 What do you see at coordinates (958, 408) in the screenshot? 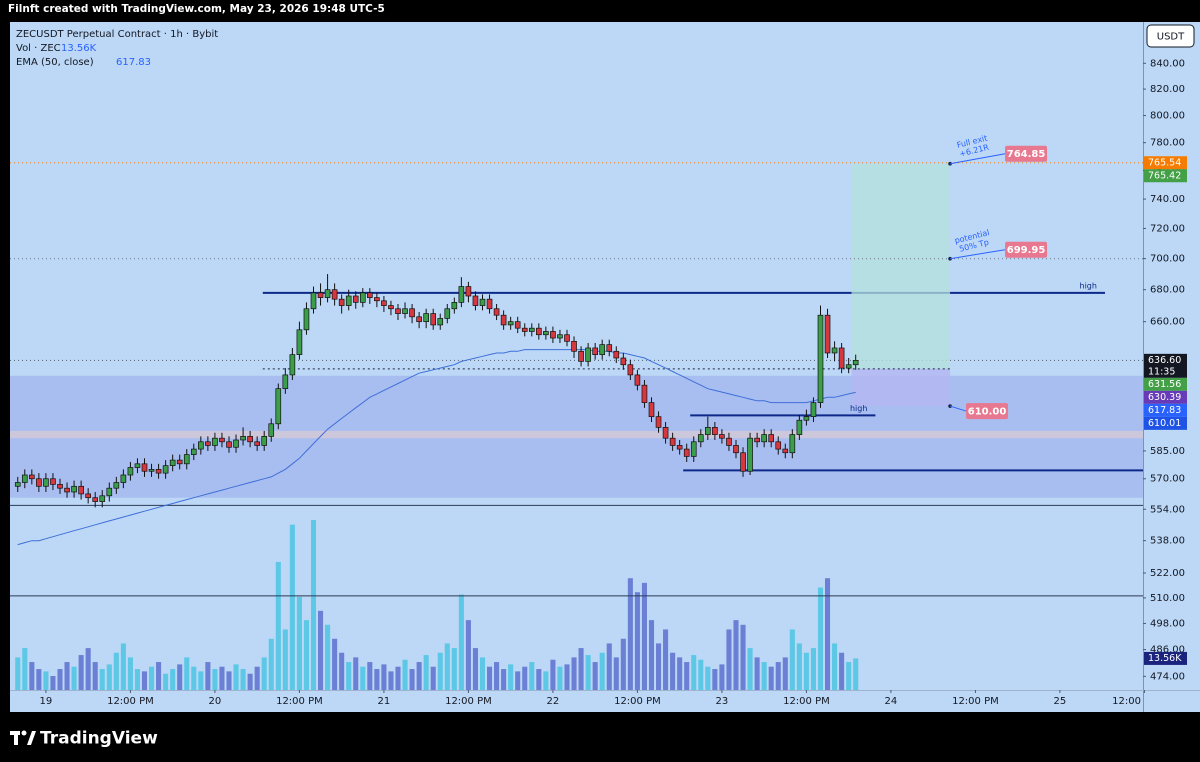
I see `stop-connector` at bounding box center [958, 408].